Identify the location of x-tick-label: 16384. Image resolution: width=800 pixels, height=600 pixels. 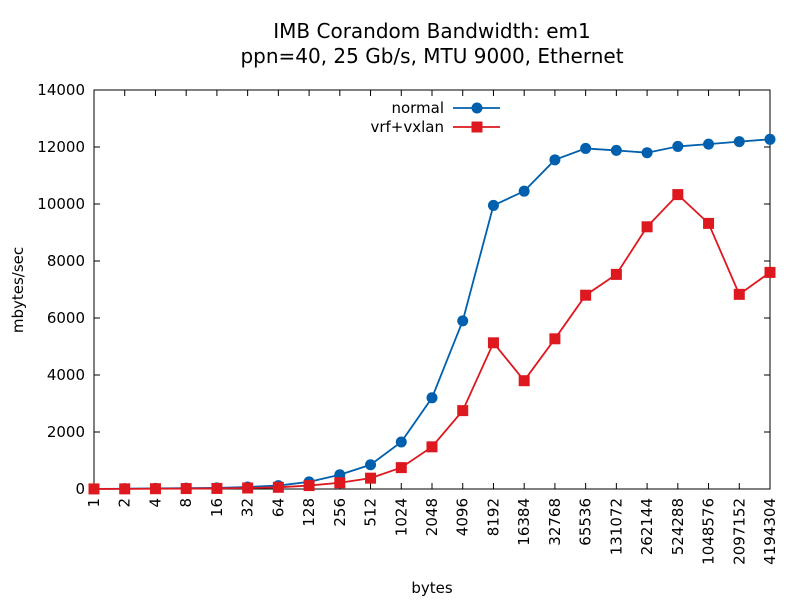
(524, 522).